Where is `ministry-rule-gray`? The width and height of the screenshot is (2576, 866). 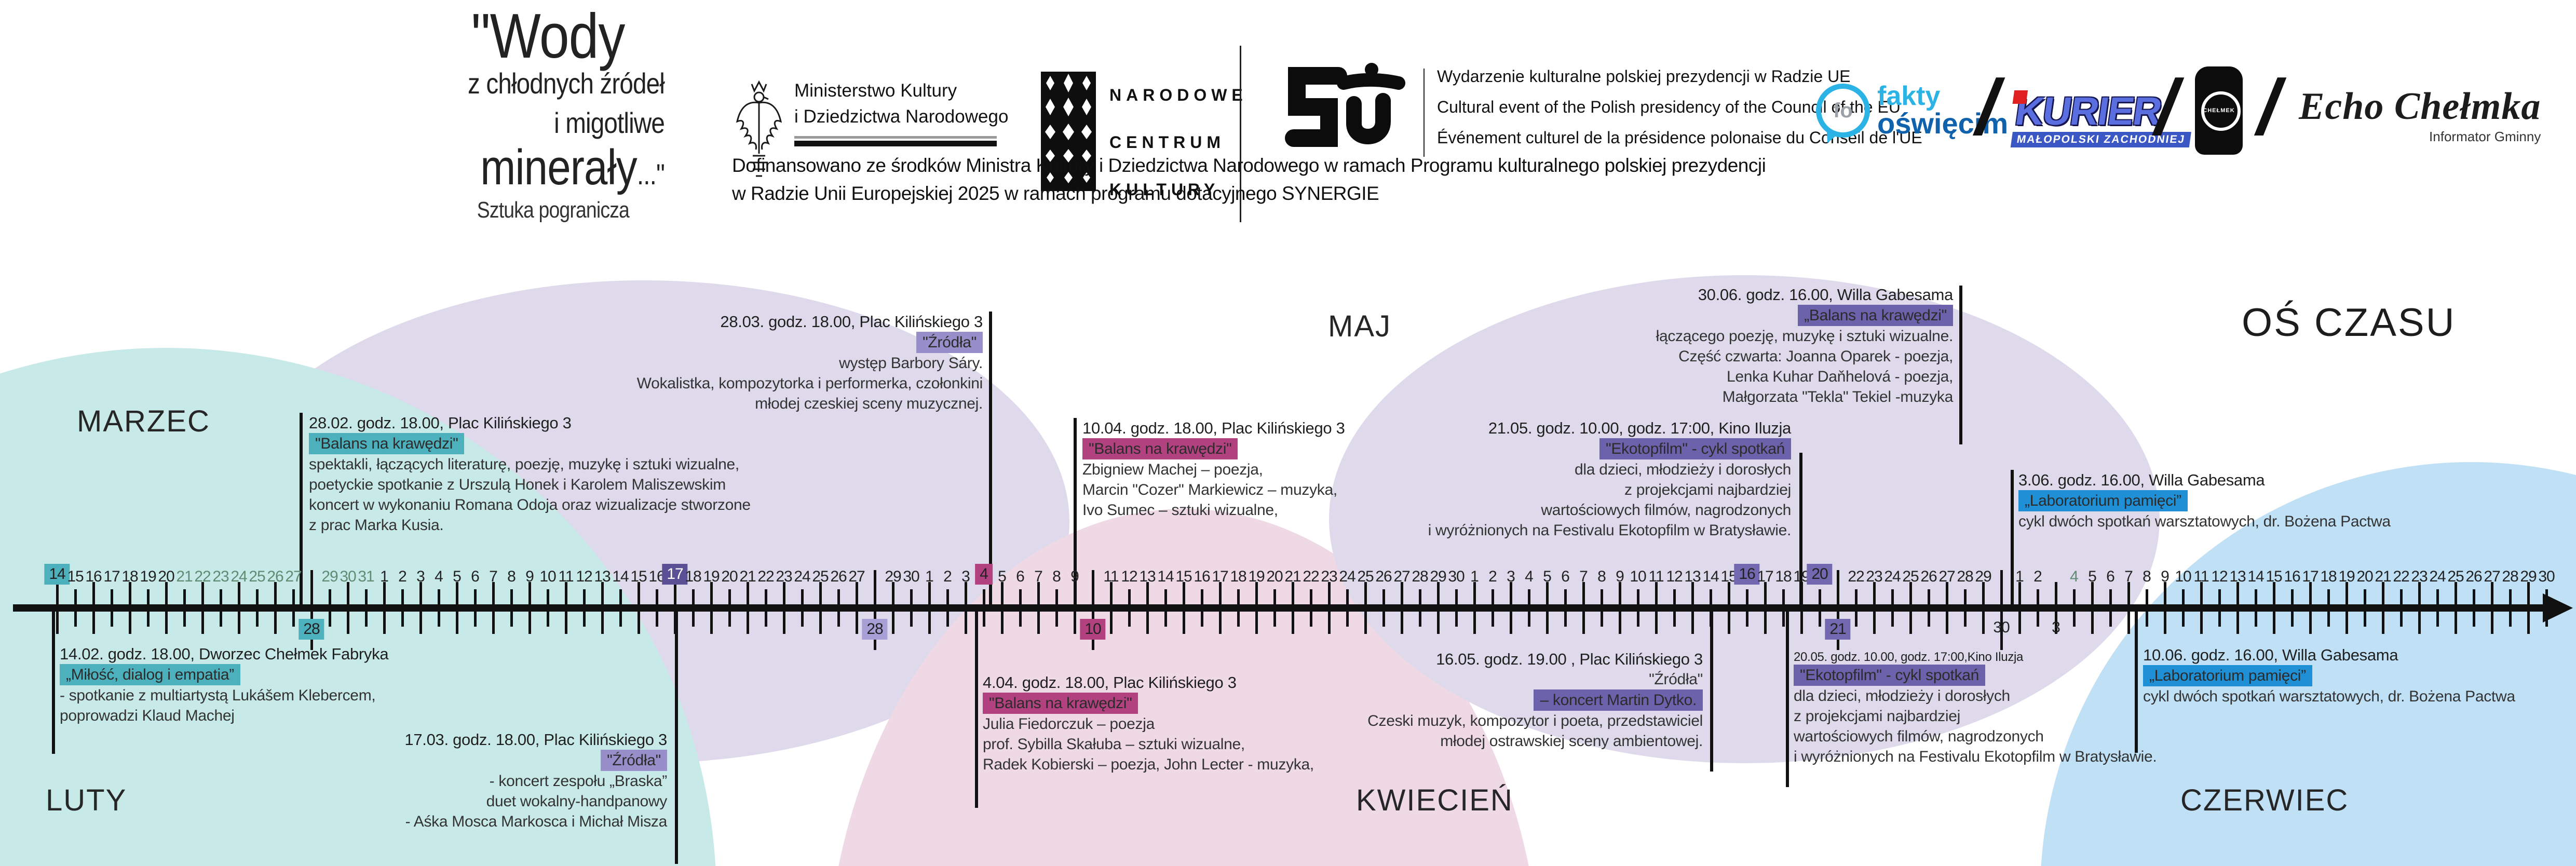
ministry-rule-gray is located at coordinates (895, 137).